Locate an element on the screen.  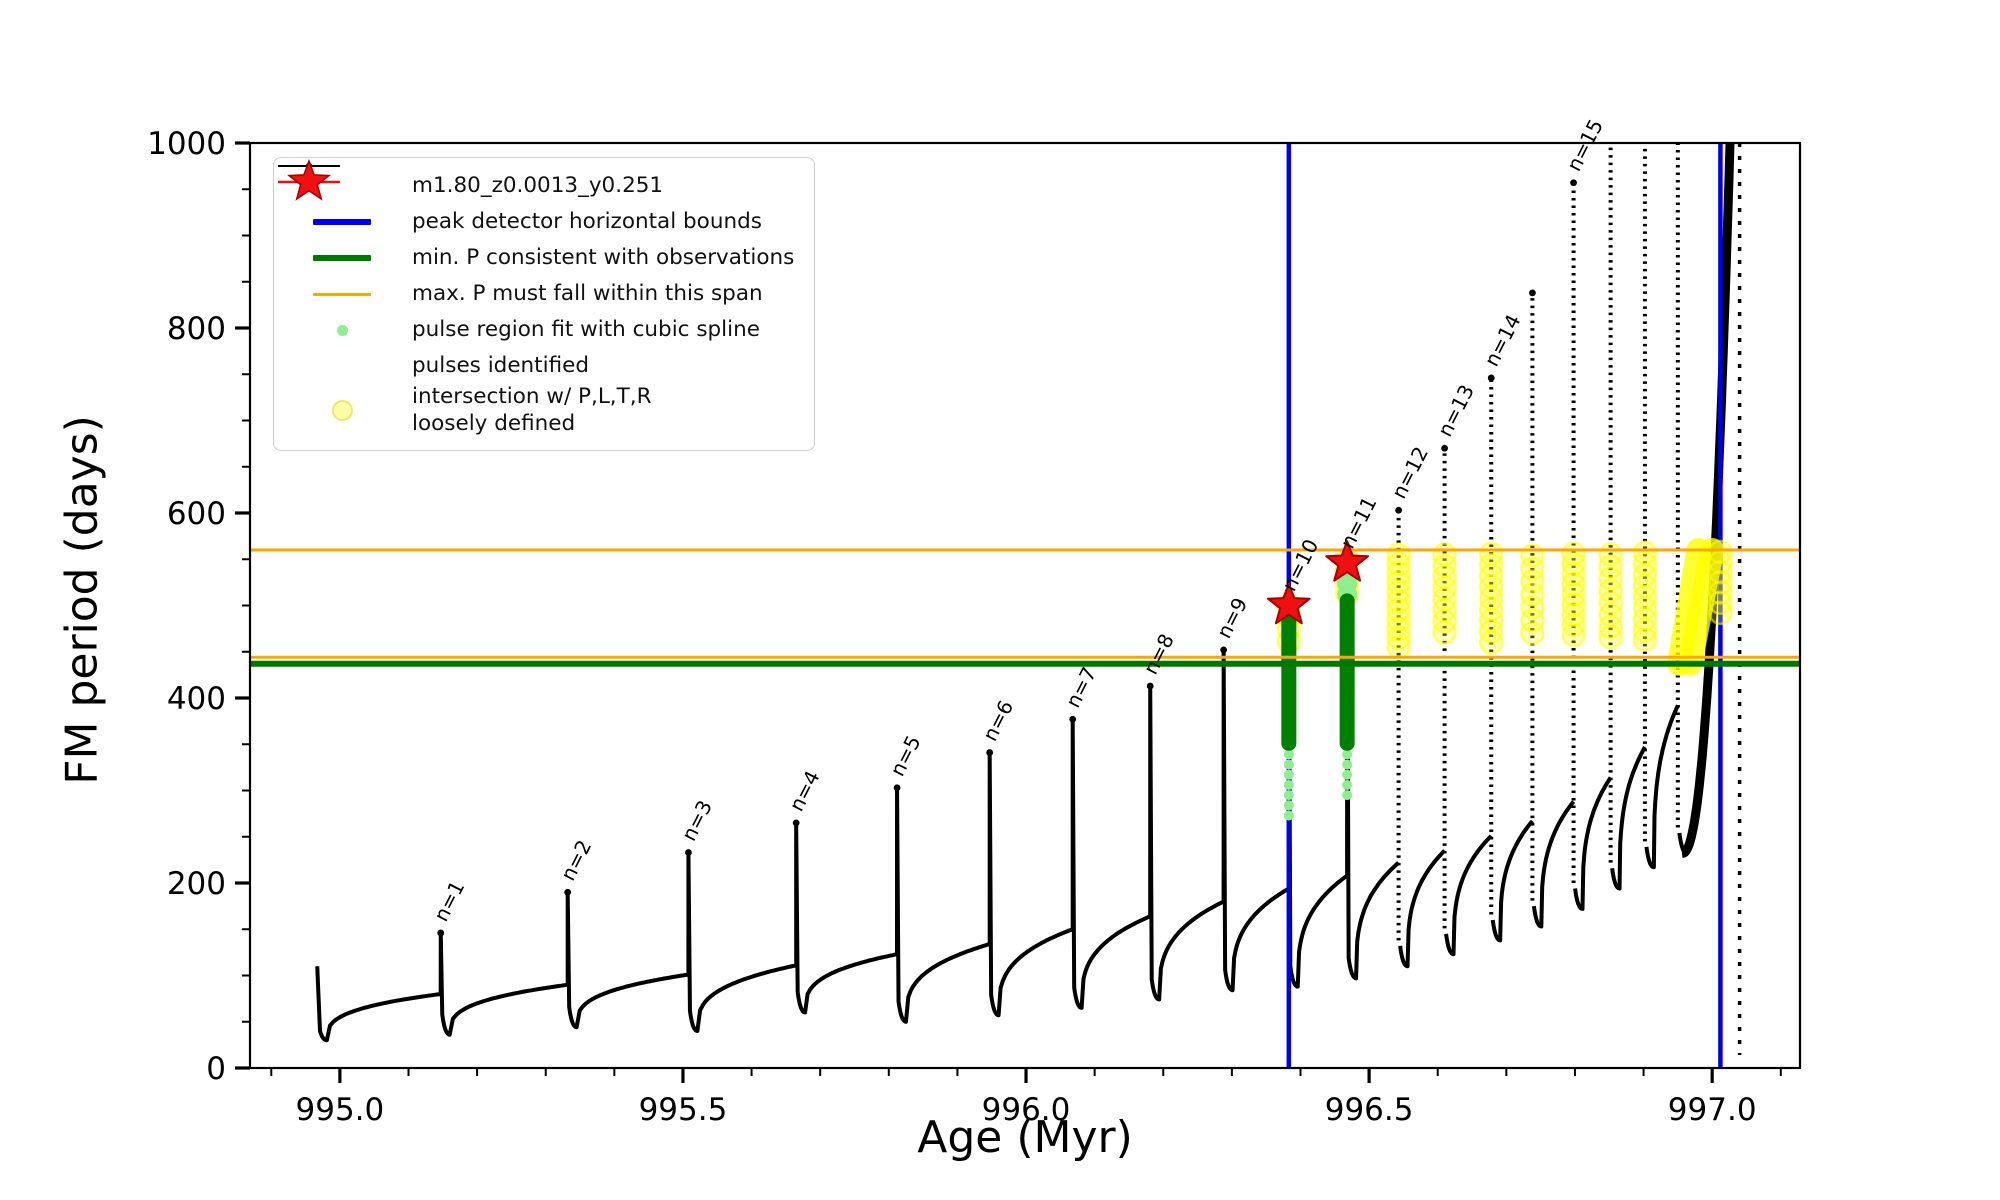
spike-label: n=9 is located at coordinates (1232, 618).